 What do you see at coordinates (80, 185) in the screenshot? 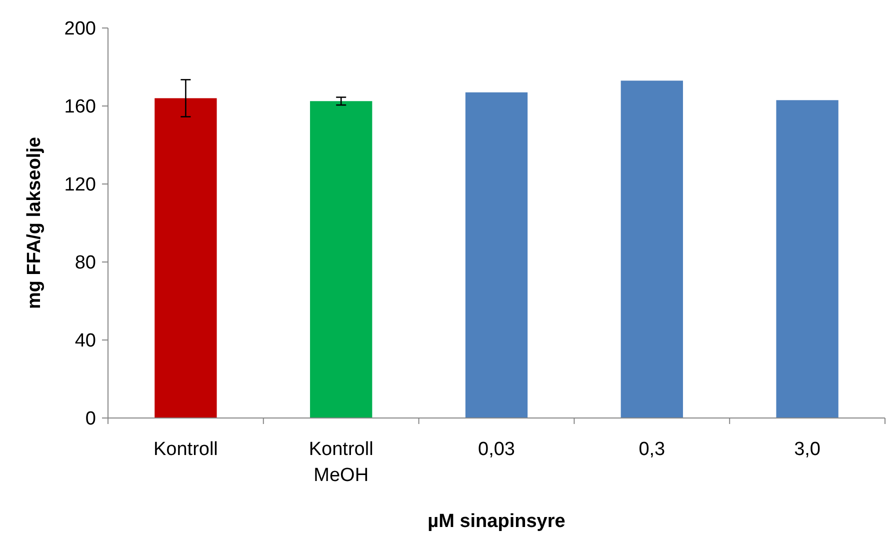
I see `y-tick-label: 120` at bounding box center [80, 185].